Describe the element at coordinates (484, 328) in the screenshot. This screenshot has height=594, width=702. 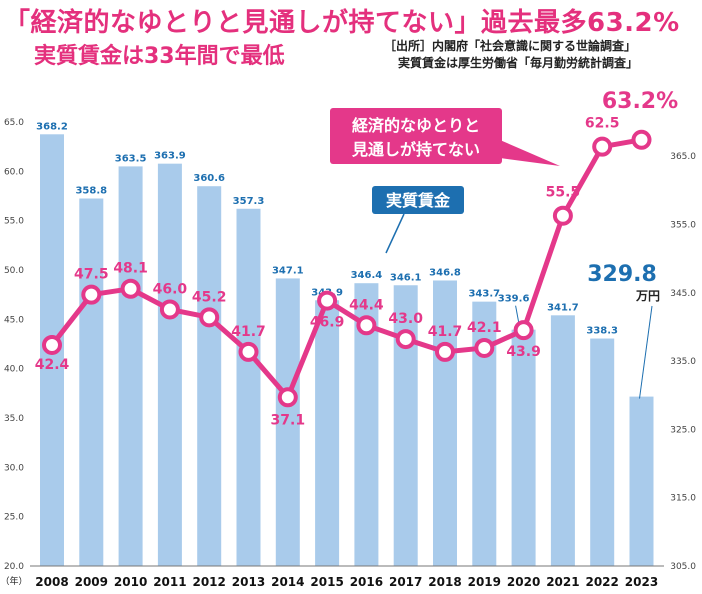
I see `line-point-value-label: 42.1` at that location.